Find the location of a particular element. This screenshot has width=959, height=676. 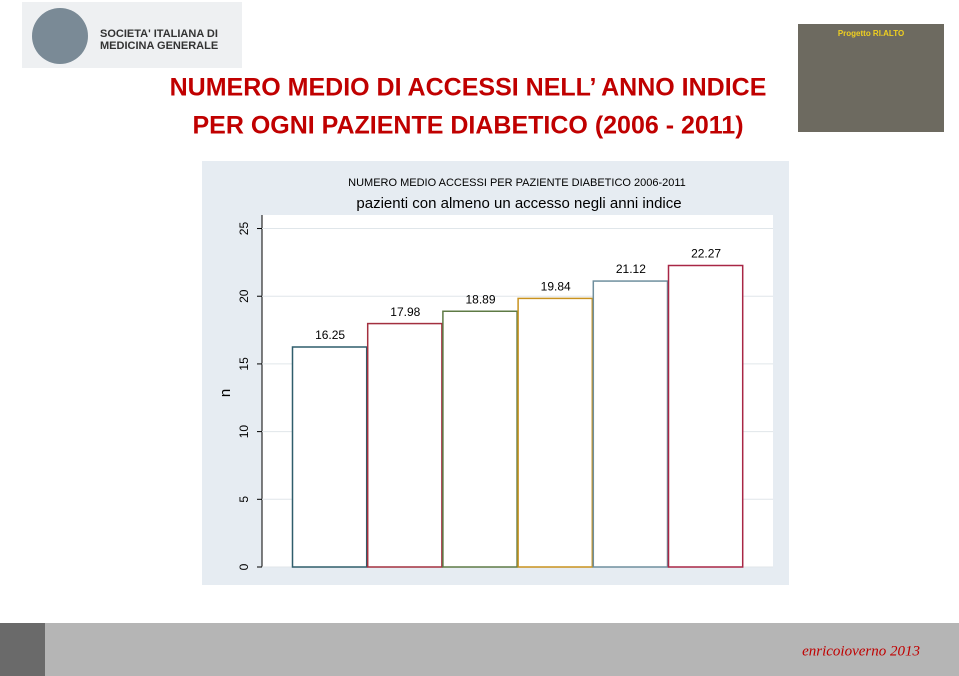

y-axis-label: n is located at coordinates (225, 393).